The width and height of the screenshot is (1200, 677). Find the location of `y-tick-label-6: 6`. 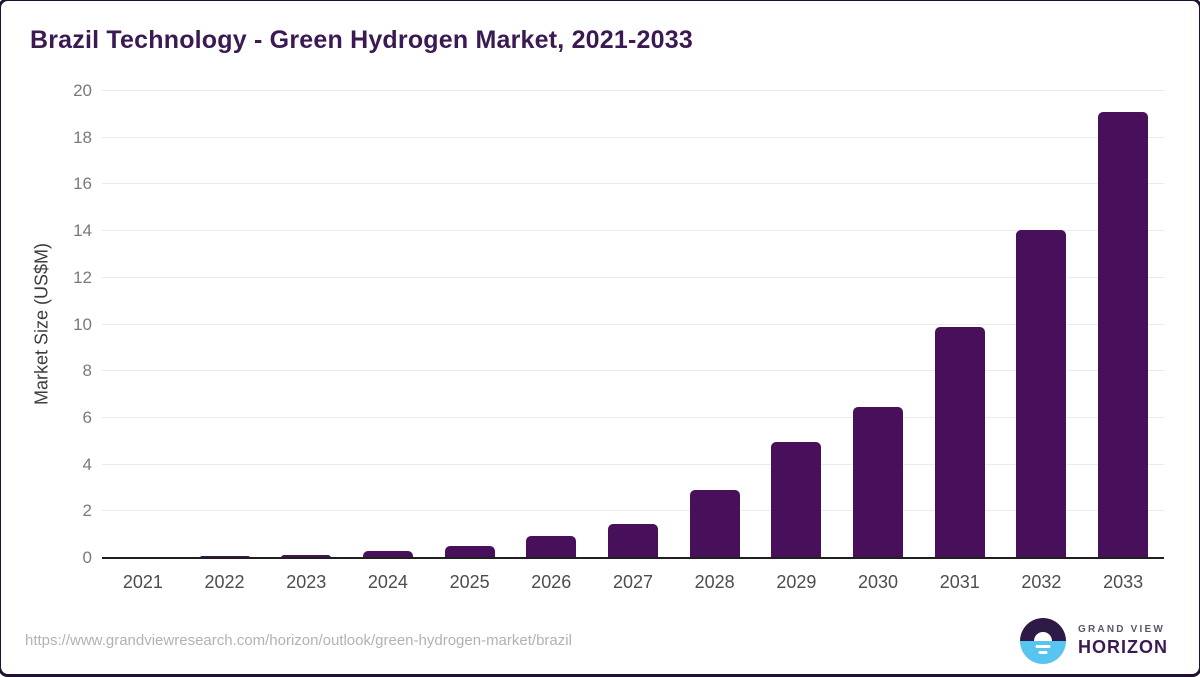

y-tick-label-6: 6 is located at coordinates (74, 418).